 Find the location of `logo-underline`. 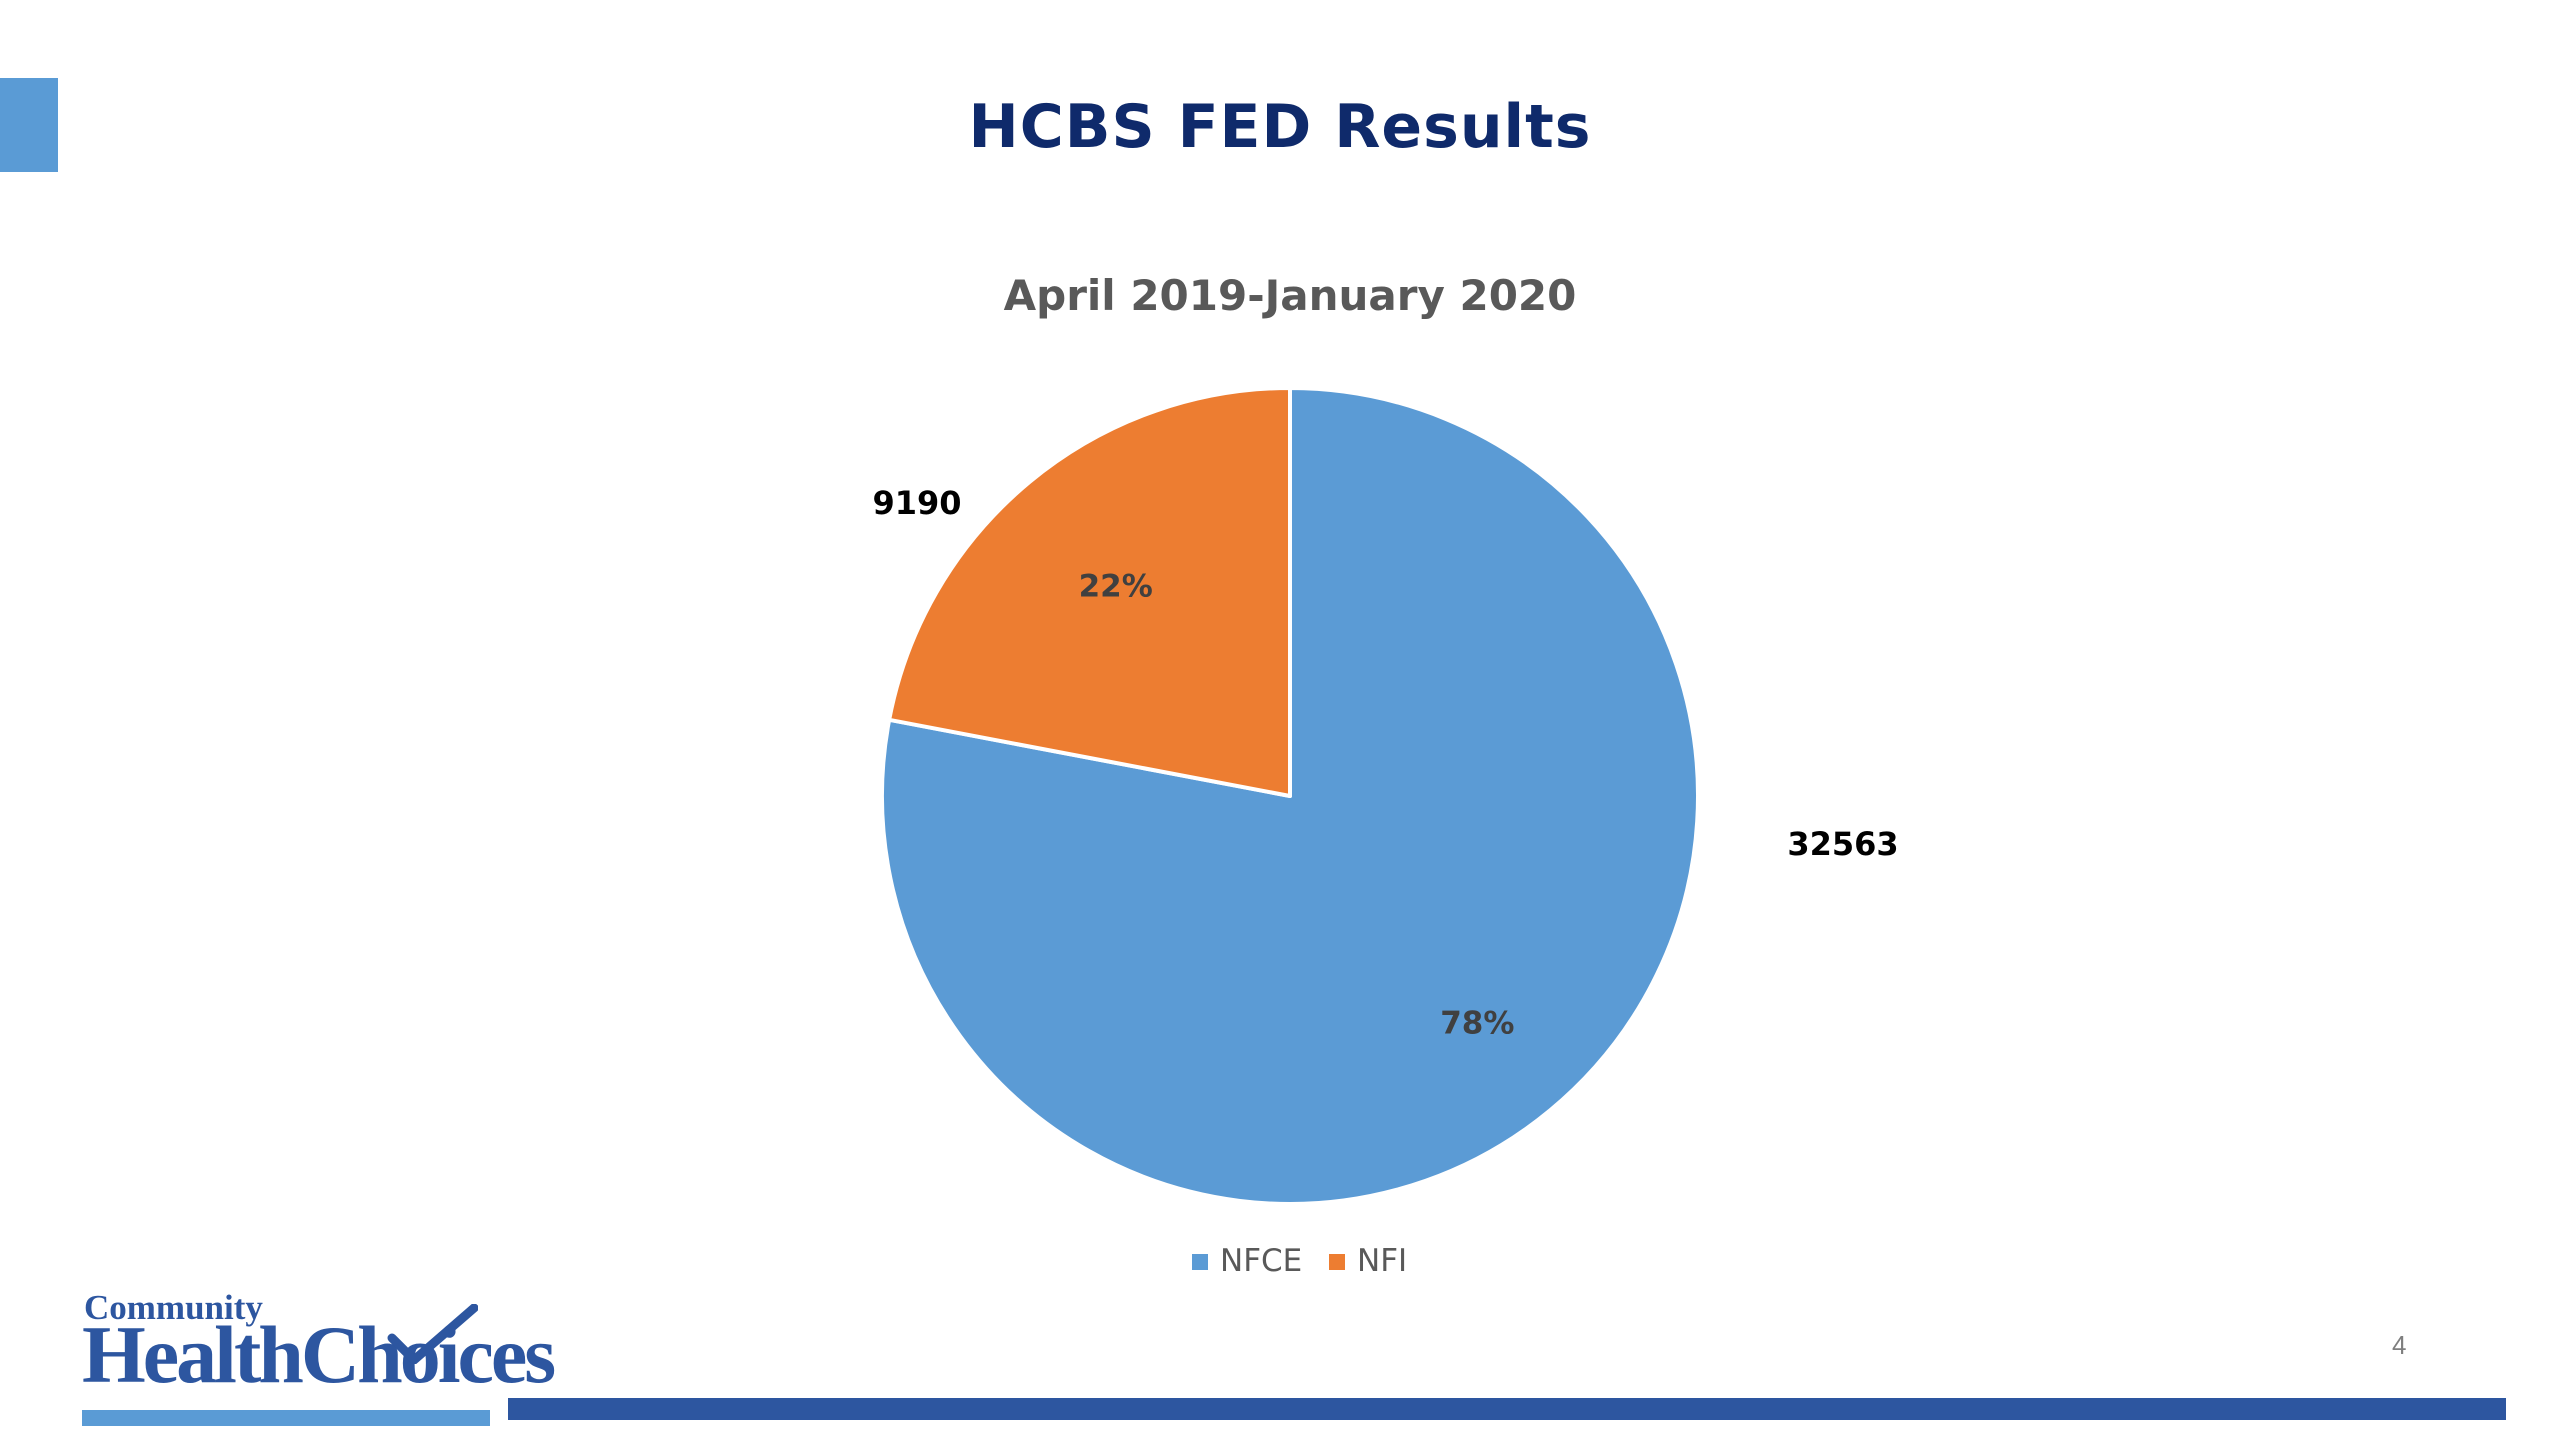

logo-underline is located at coordinates (286, 1418).